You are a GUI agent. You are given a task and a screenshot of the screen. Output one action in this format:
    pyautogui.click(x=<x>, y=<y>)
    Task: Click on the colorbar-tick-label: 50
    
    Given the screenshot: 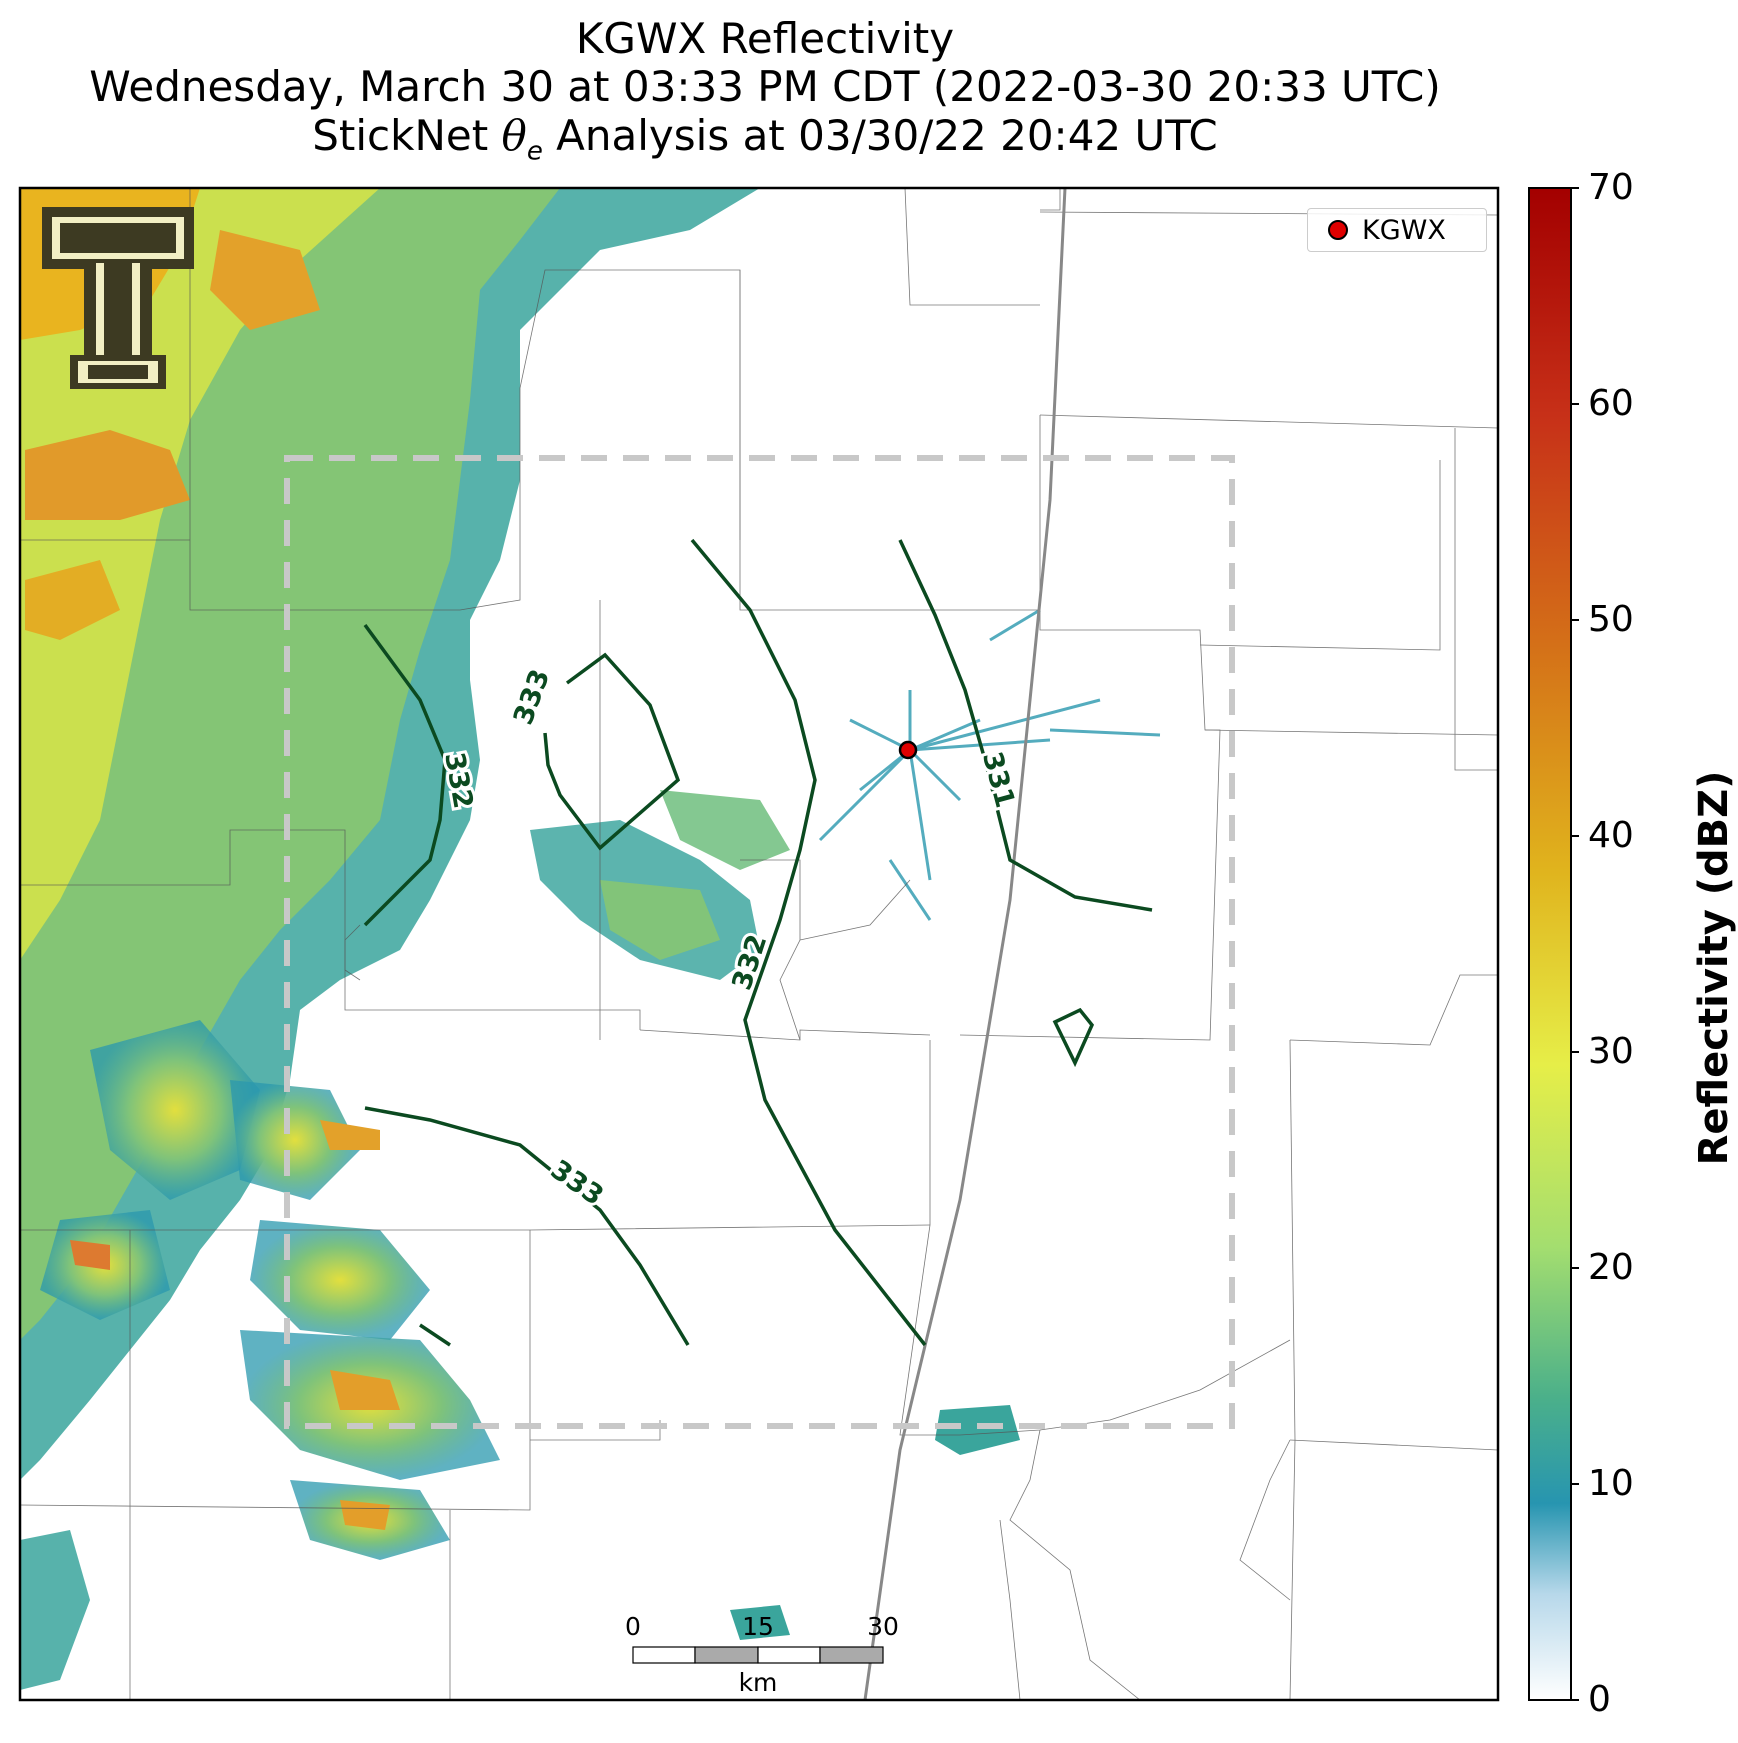 What is the action you would take?
    pyautogui.click(x=1611, y=619)
    